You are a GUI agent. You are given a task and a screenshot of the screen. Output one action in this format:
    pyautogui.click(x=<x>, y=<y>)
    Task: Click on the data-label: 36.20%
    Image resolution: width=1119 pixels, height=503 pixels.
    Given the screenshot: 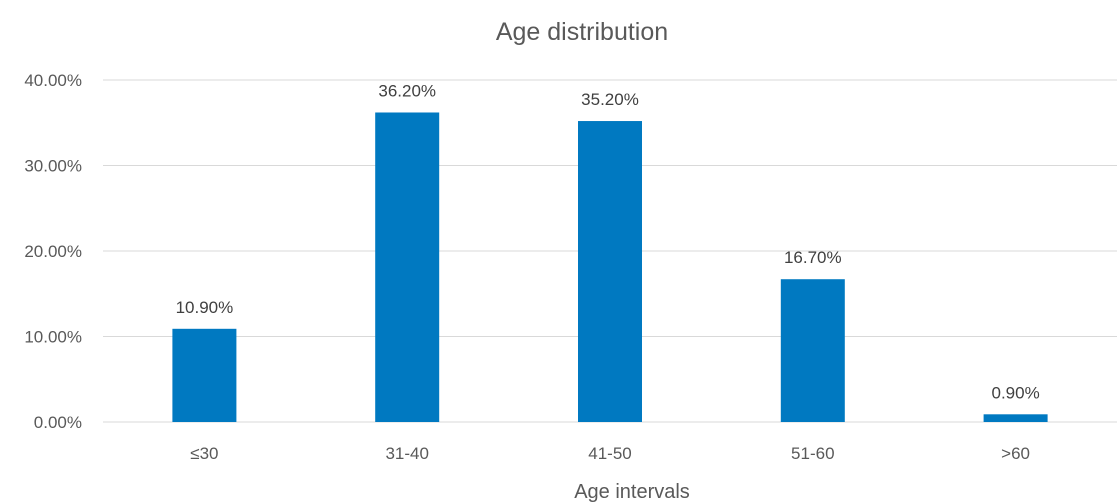 What is the action you would take?
    pyautogui.click(x=407, y=90)
    